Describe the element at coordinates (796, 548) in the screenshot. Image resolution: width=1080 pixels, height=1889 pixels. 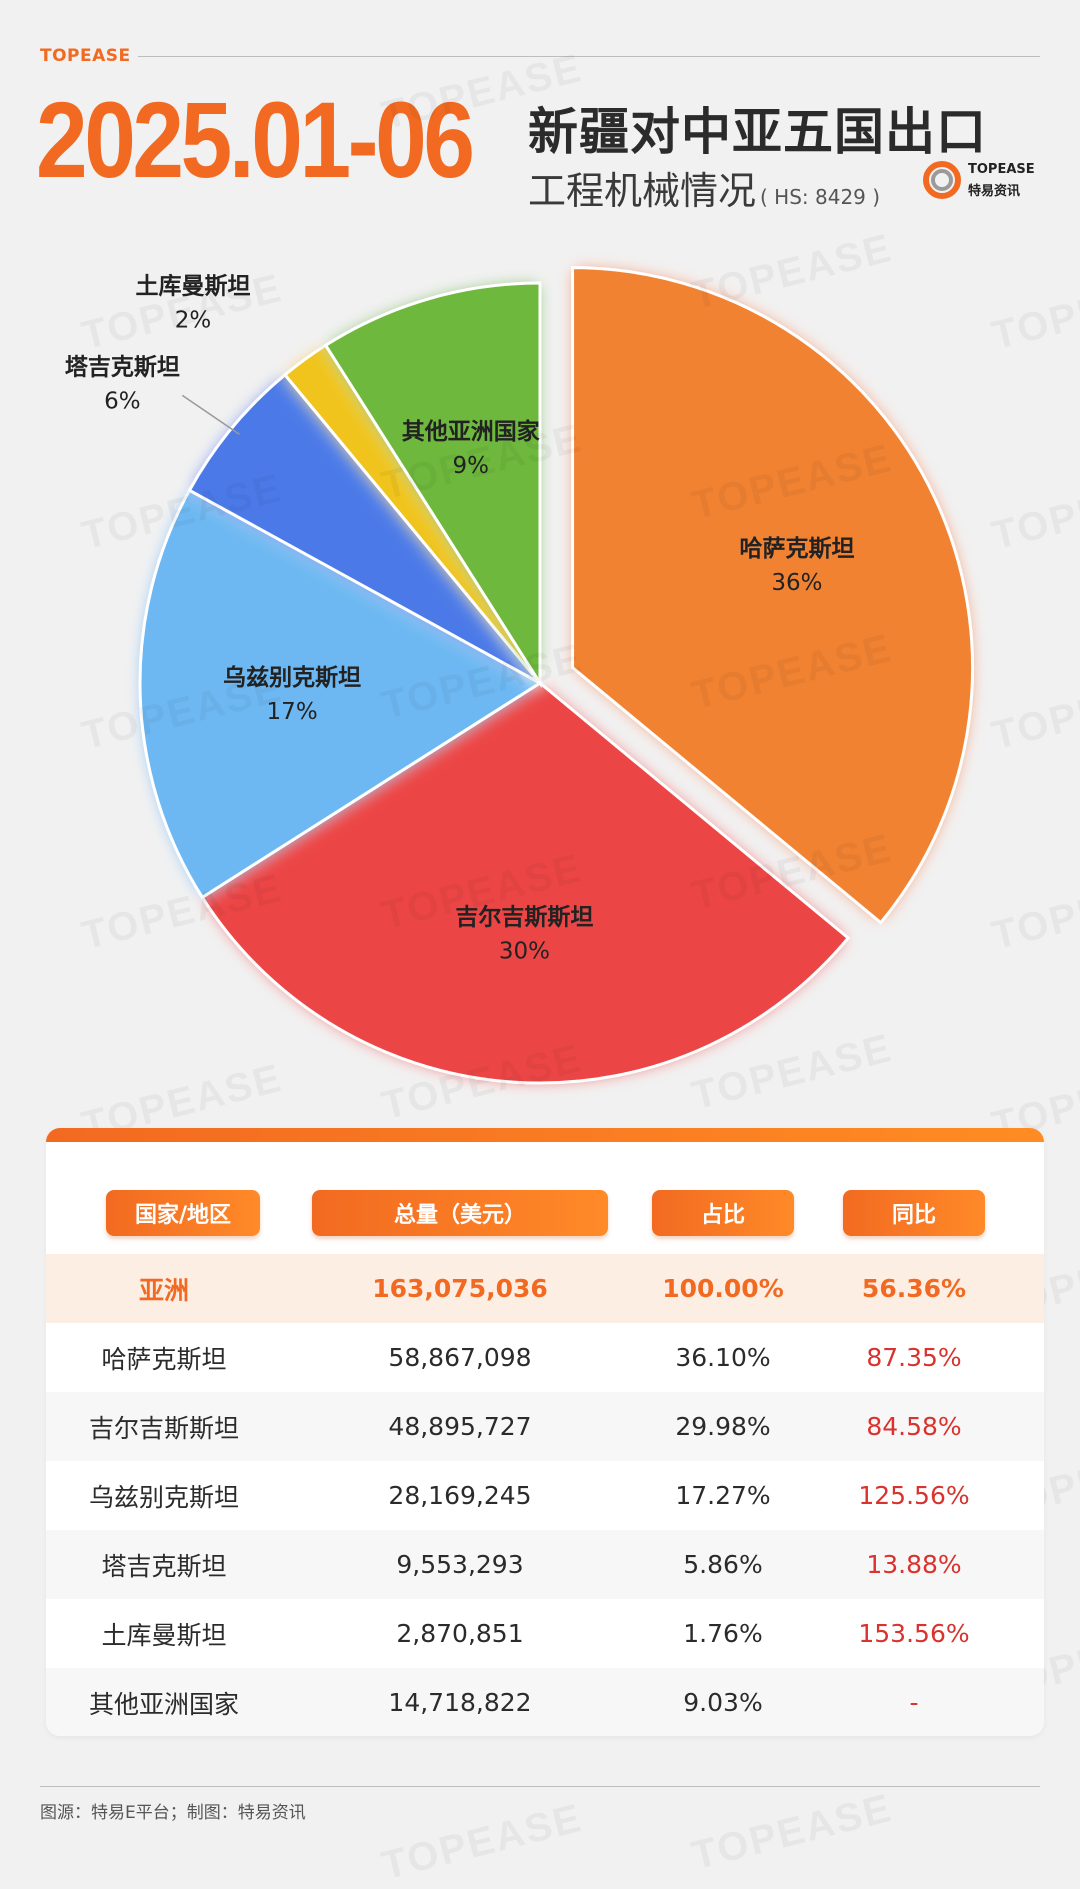
I see `slice-label-0: 哈萨克斯坦` at that location.